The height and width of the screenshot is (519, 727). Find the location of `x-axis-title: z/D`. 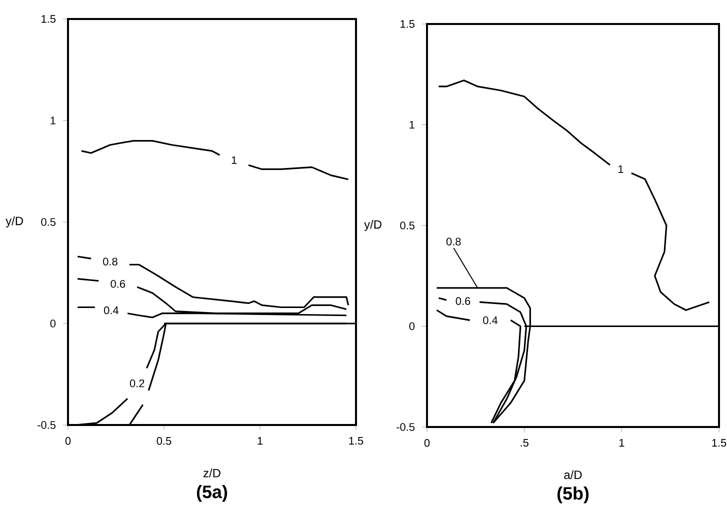

x-axis-title: z/D is located at coordinates (212, 473).